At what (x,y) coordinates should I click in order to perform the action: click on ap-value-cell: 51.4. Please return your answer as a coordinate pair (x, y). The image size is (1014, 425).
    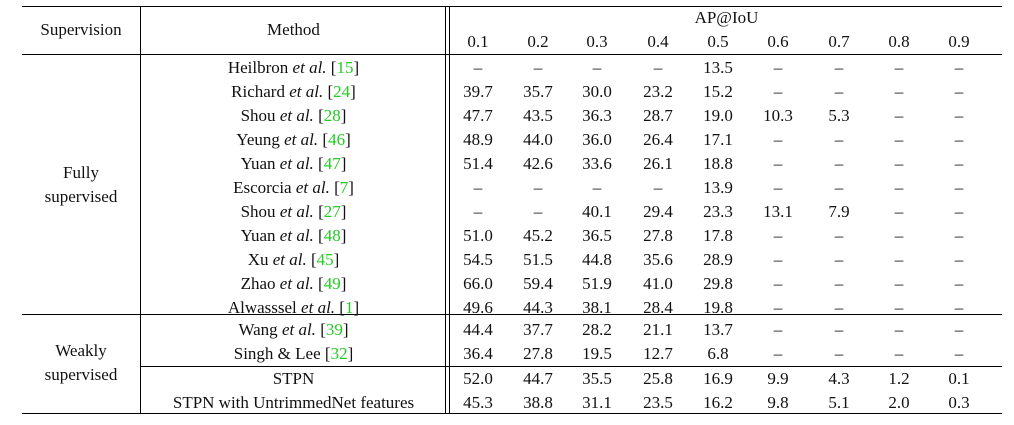
    Looking at the image, I should click on (478, 163).